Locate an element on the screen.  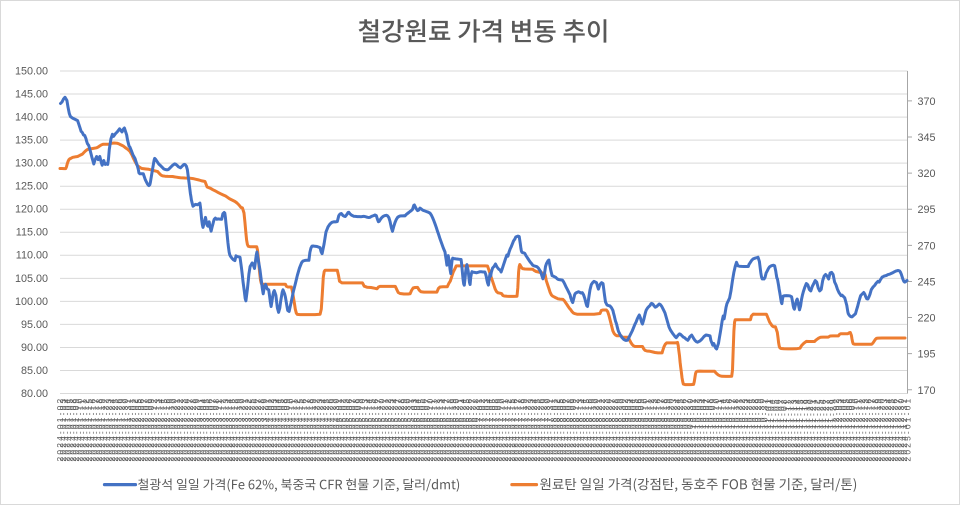
svg-text: 2024-05-10 is located at coordinates (362, 429).